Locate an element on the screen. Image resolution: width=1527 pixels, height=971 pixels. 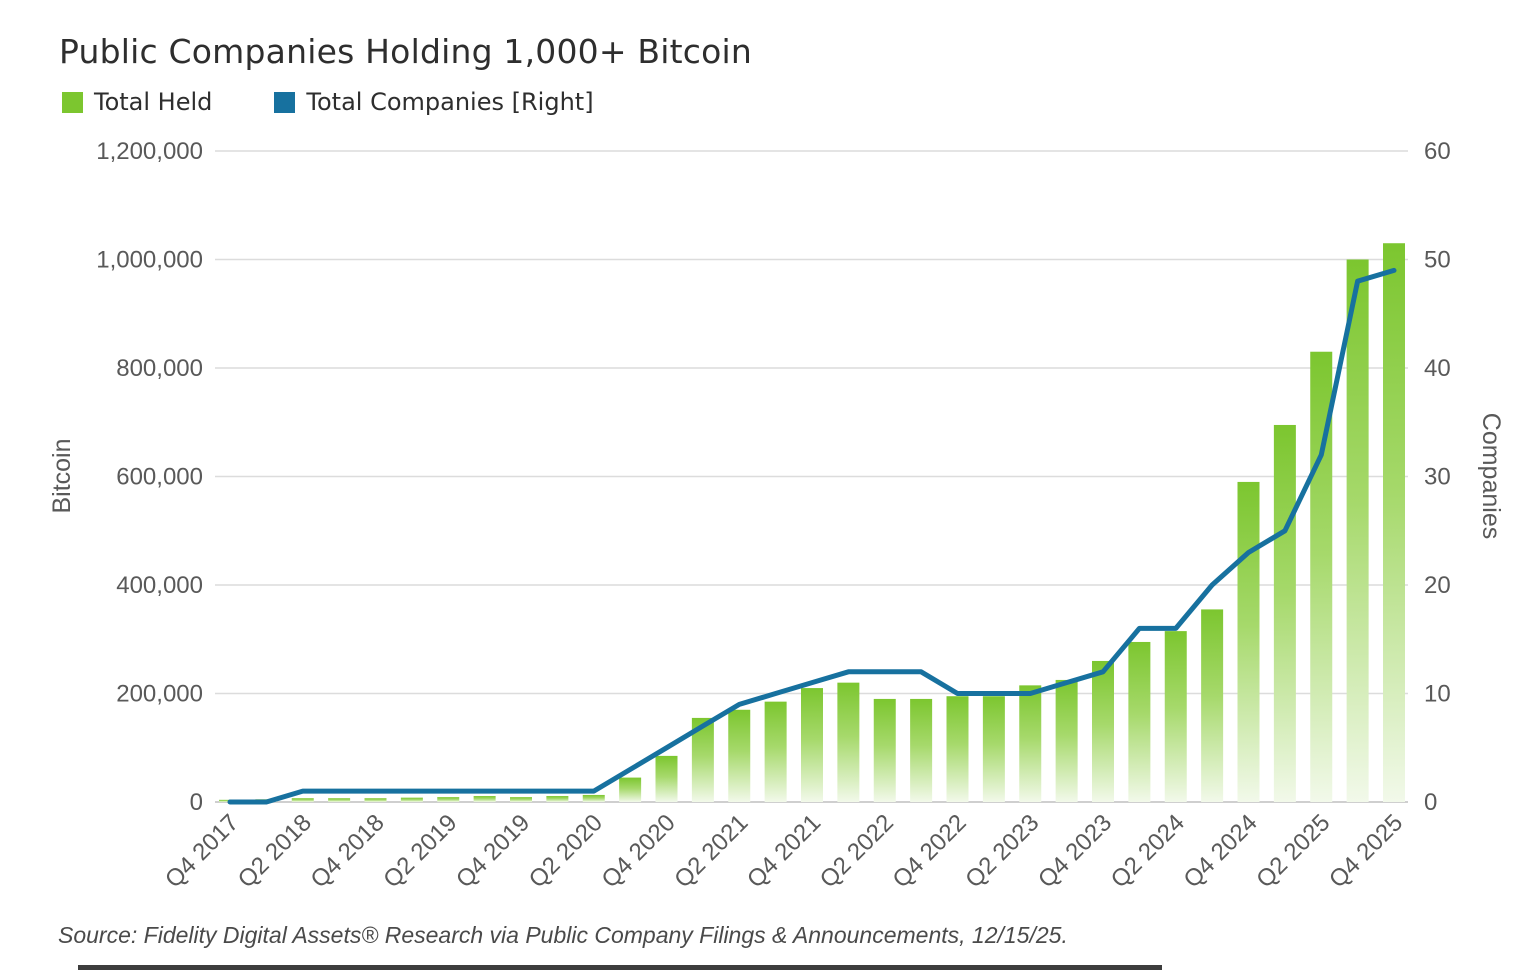
x-tick-label: Q4 2024 is located at coordinates (1221, 851).